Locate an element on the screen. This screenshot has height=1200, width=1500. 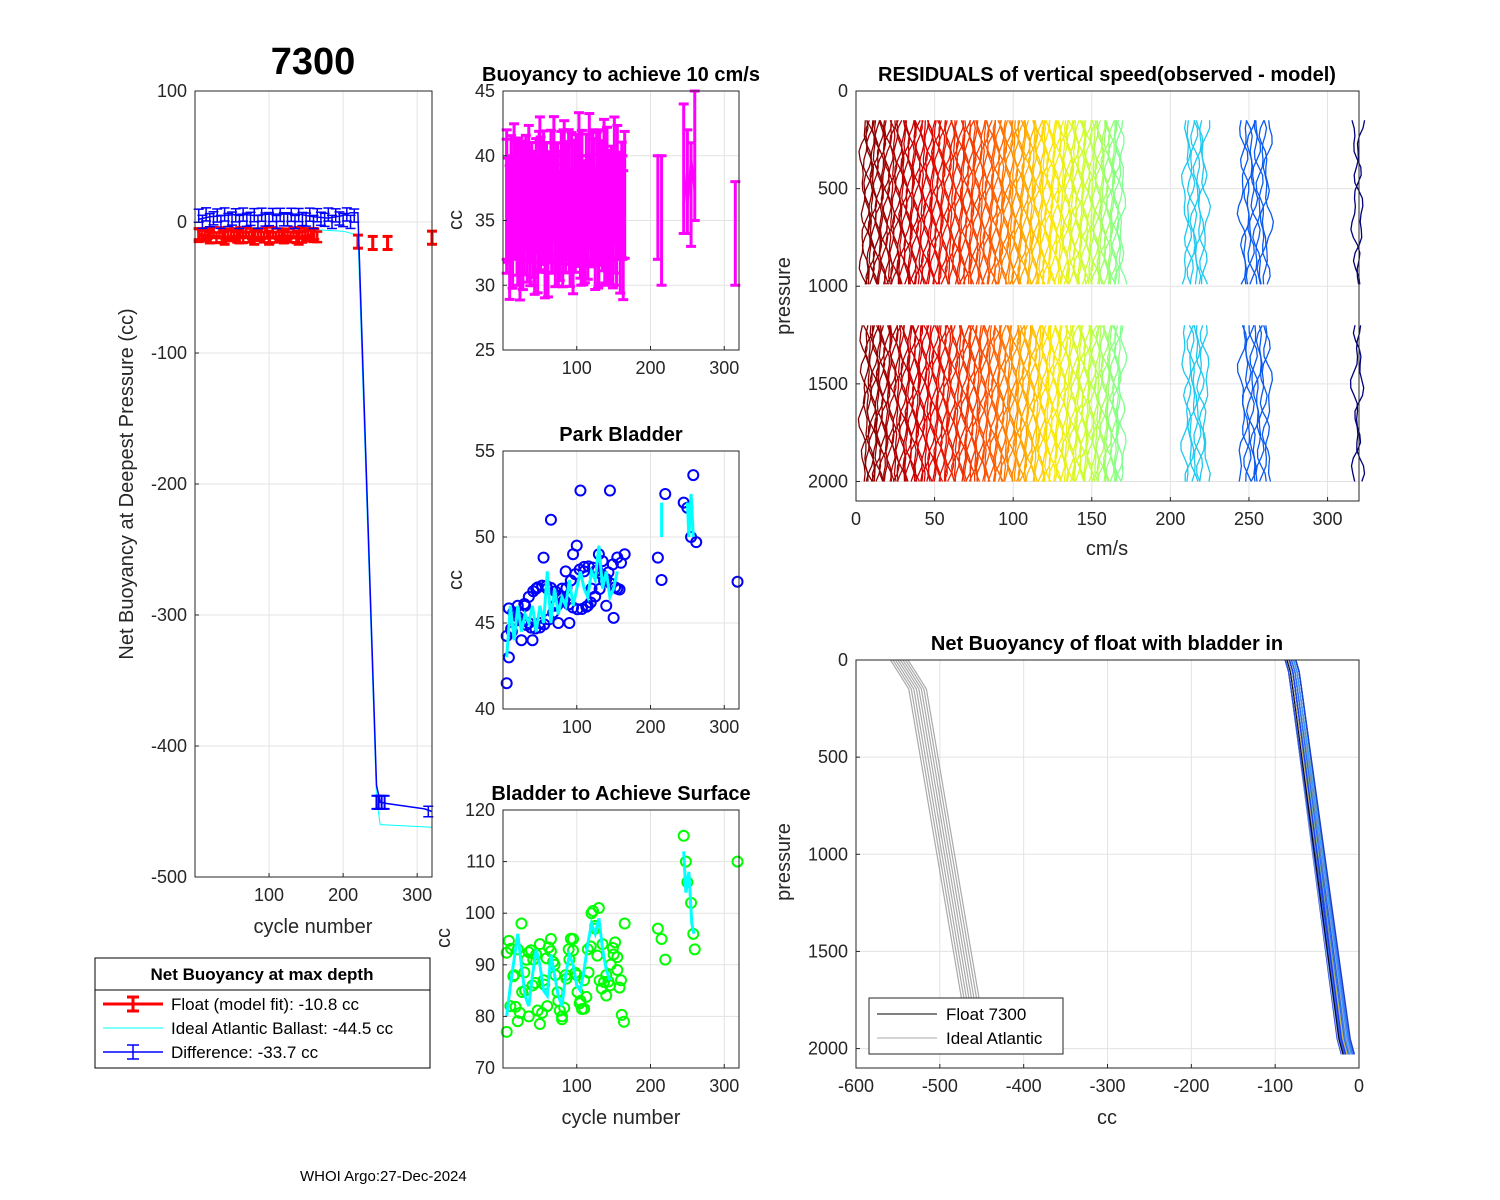
y-tick-label: 110 is located at coordinates (480, 862).